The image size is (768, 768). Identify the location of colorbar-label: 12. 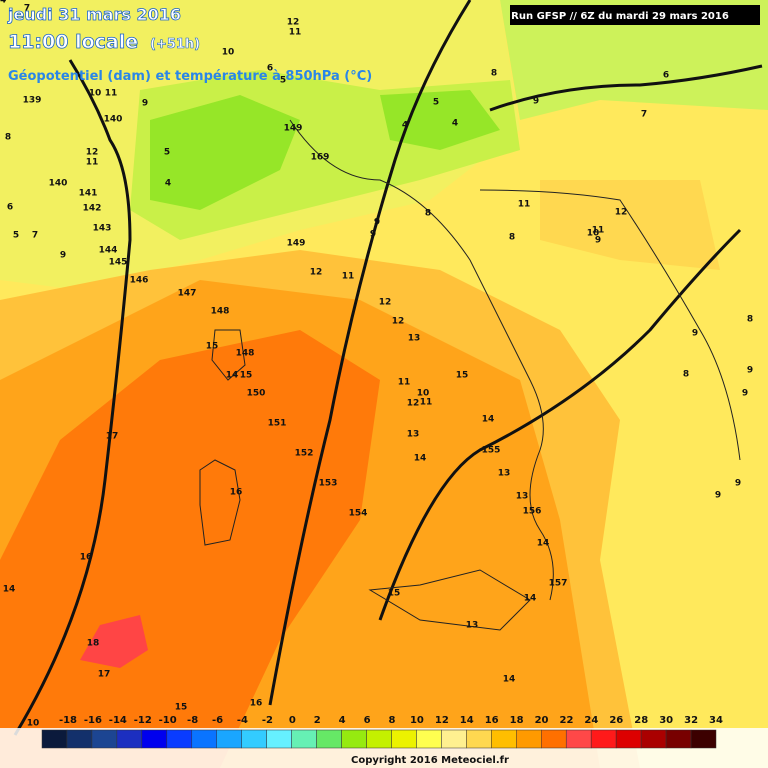
(442, 720).